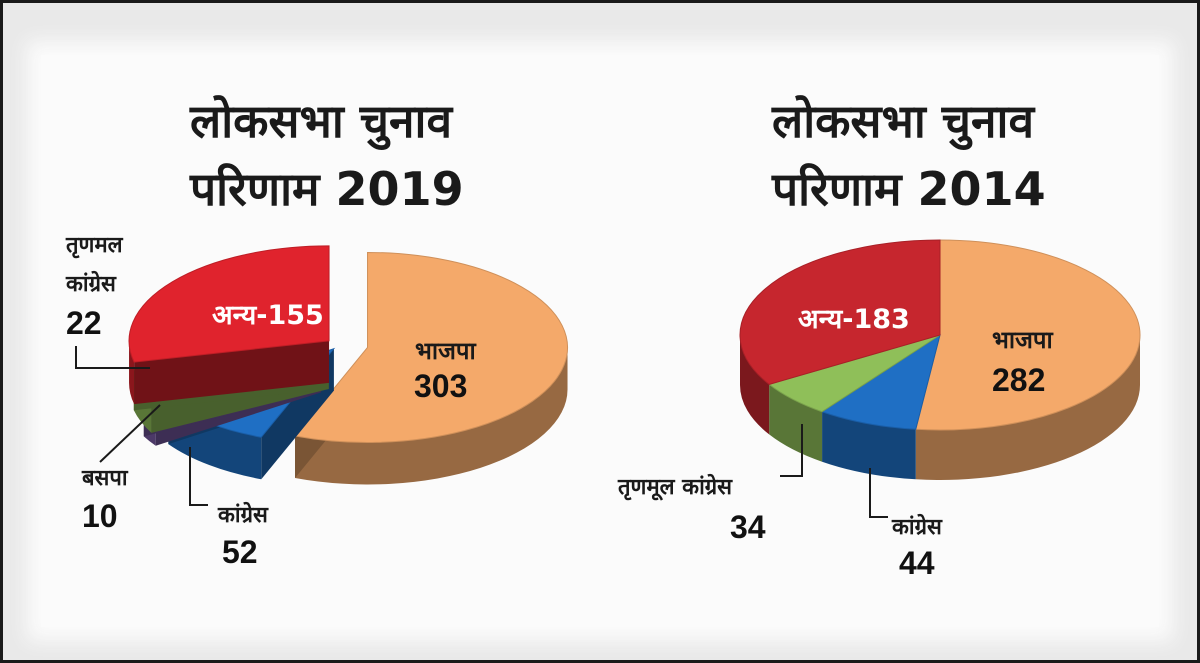 Image resolution: width=1200 pixels, height=663 pixels. I want to click on label-congress-value-2019: 52, so click(240, 552).